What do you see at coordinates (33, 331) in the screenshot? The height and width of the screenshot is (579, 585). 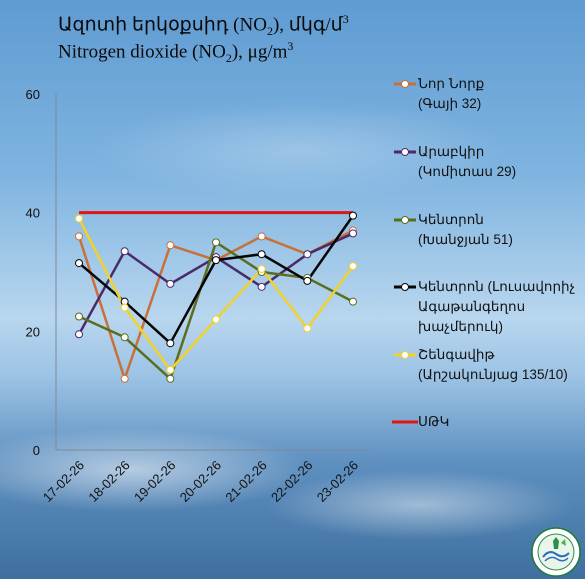 I see `y-tick-label: 20` at bounding box center [33, 331].